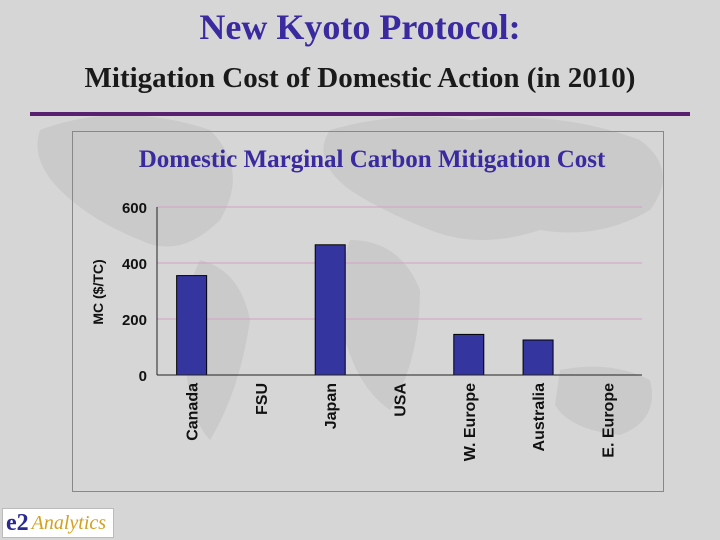 This screenshot has width=720, height=540. Describe the element at coordinates (17, 522) in the screenshot. I see `logo-prefix: e2` at that location.